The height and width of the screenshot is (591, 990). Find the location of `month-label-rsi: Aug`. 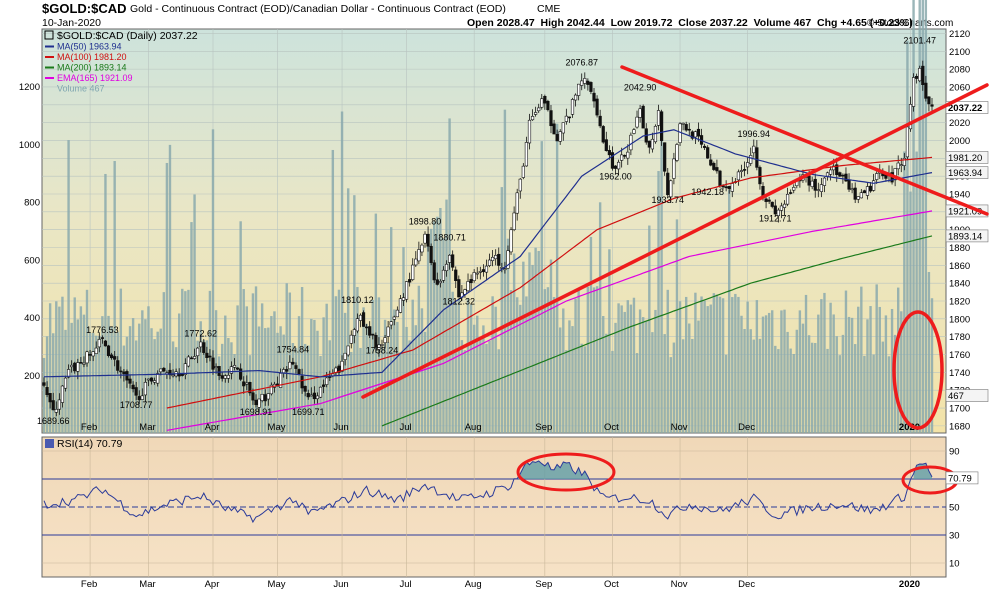

month-label-rsi: Aug is located at coordinates (473, 584).